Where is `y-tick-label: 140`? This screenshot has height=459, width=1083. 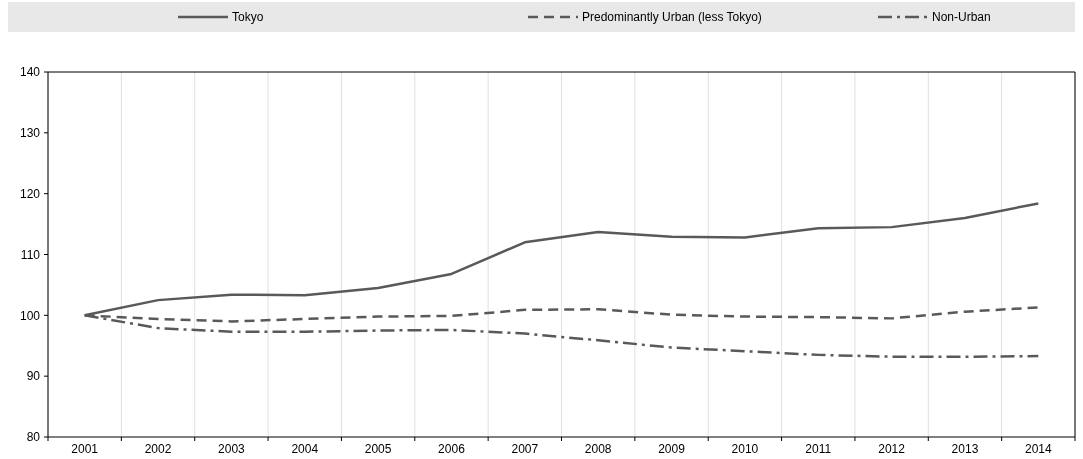 y-tick-label: 140 is located at coordinates (30, 72).